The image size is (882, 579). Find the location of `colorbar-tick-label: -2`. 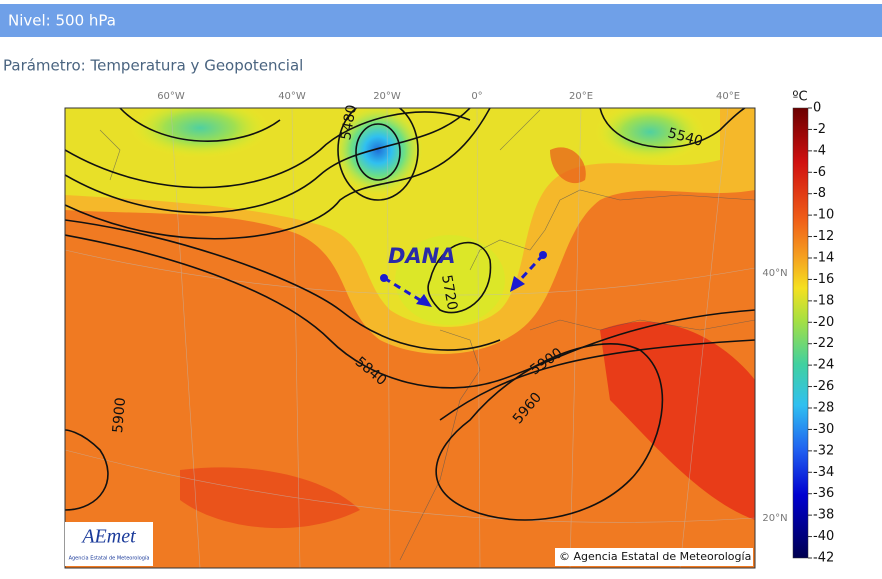

colorbar-tick-label: -2 is located at coordinates (819, 129).